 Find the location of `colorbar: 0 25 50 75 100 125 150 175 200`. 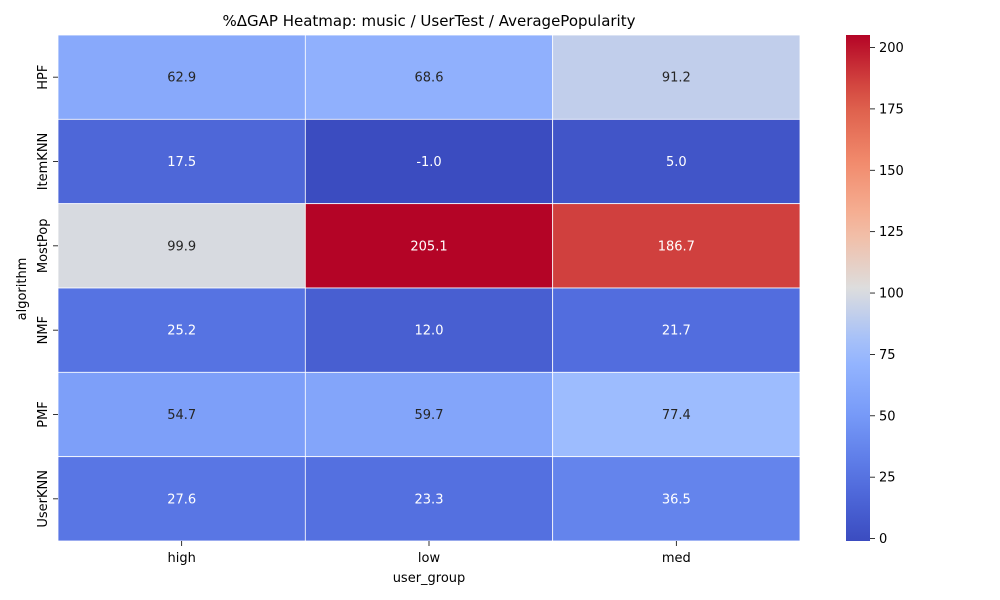

colorbar: 0 25 50 75 100 125 150 175 200 is located at coordinates (875, 291).